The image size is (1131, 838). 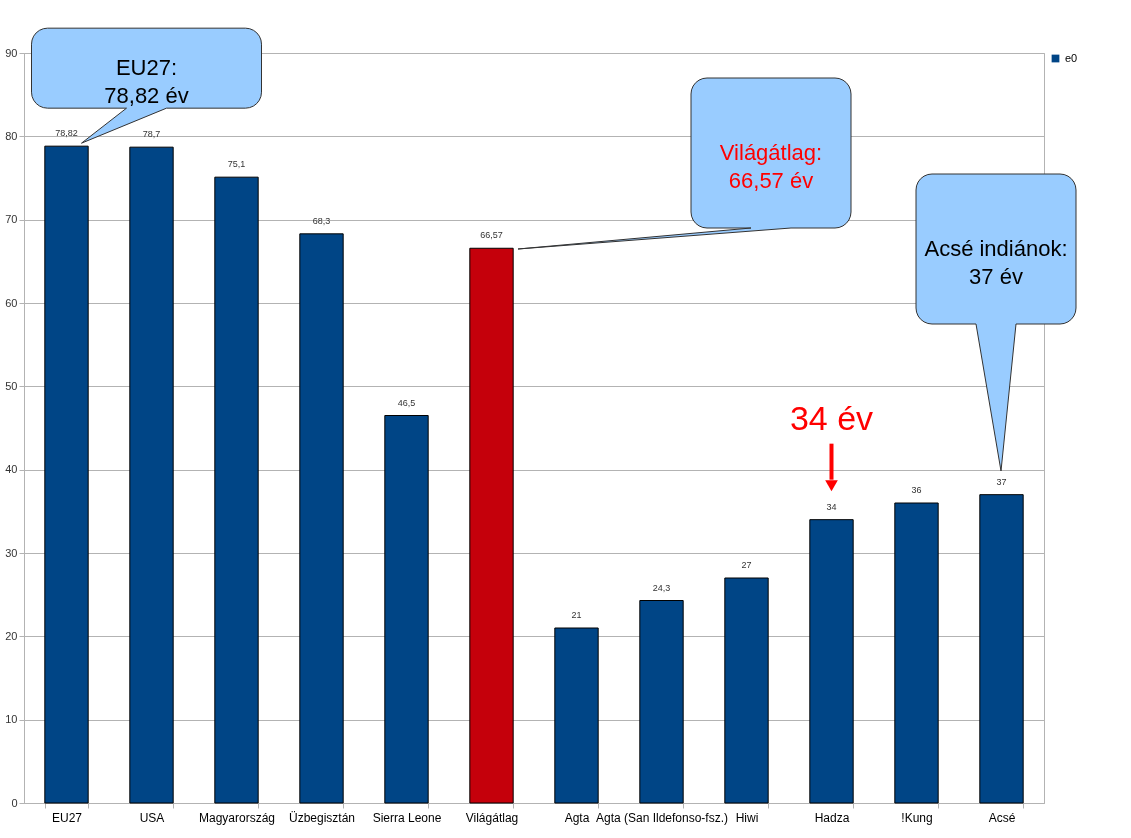 What do you see at coordinates (152, 817) in the screenshot?
I see `x-tick-label: USA` at bounding box center [152, 817].